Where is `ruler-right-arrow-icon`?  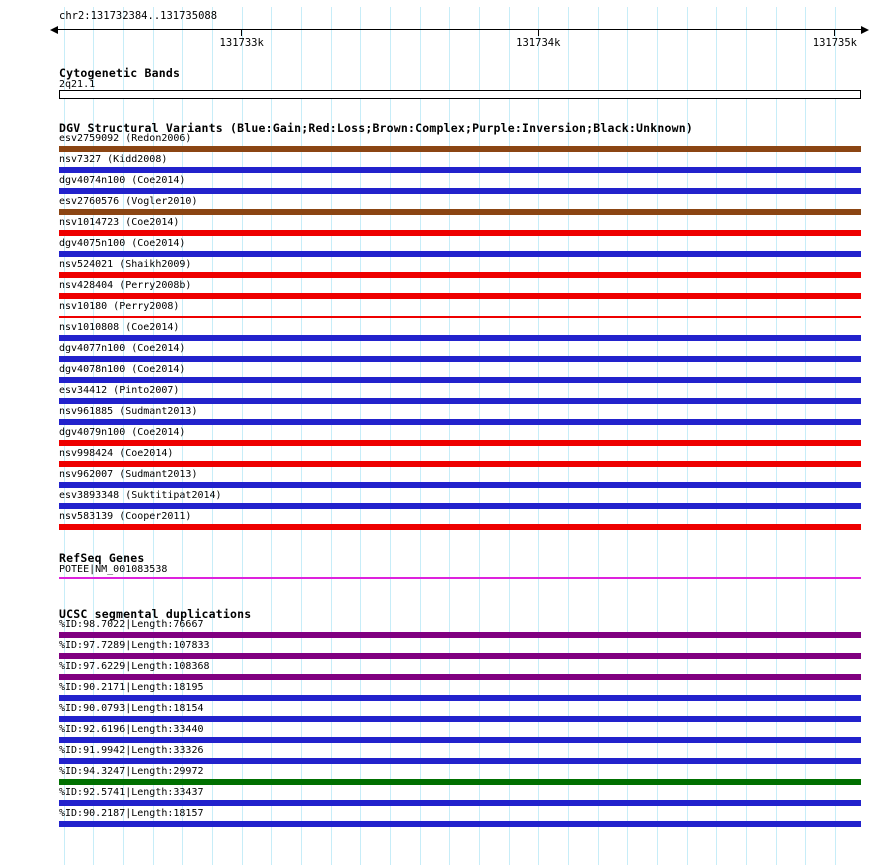 ruler-right-arrow-icon is located at coordinates (865, 30).